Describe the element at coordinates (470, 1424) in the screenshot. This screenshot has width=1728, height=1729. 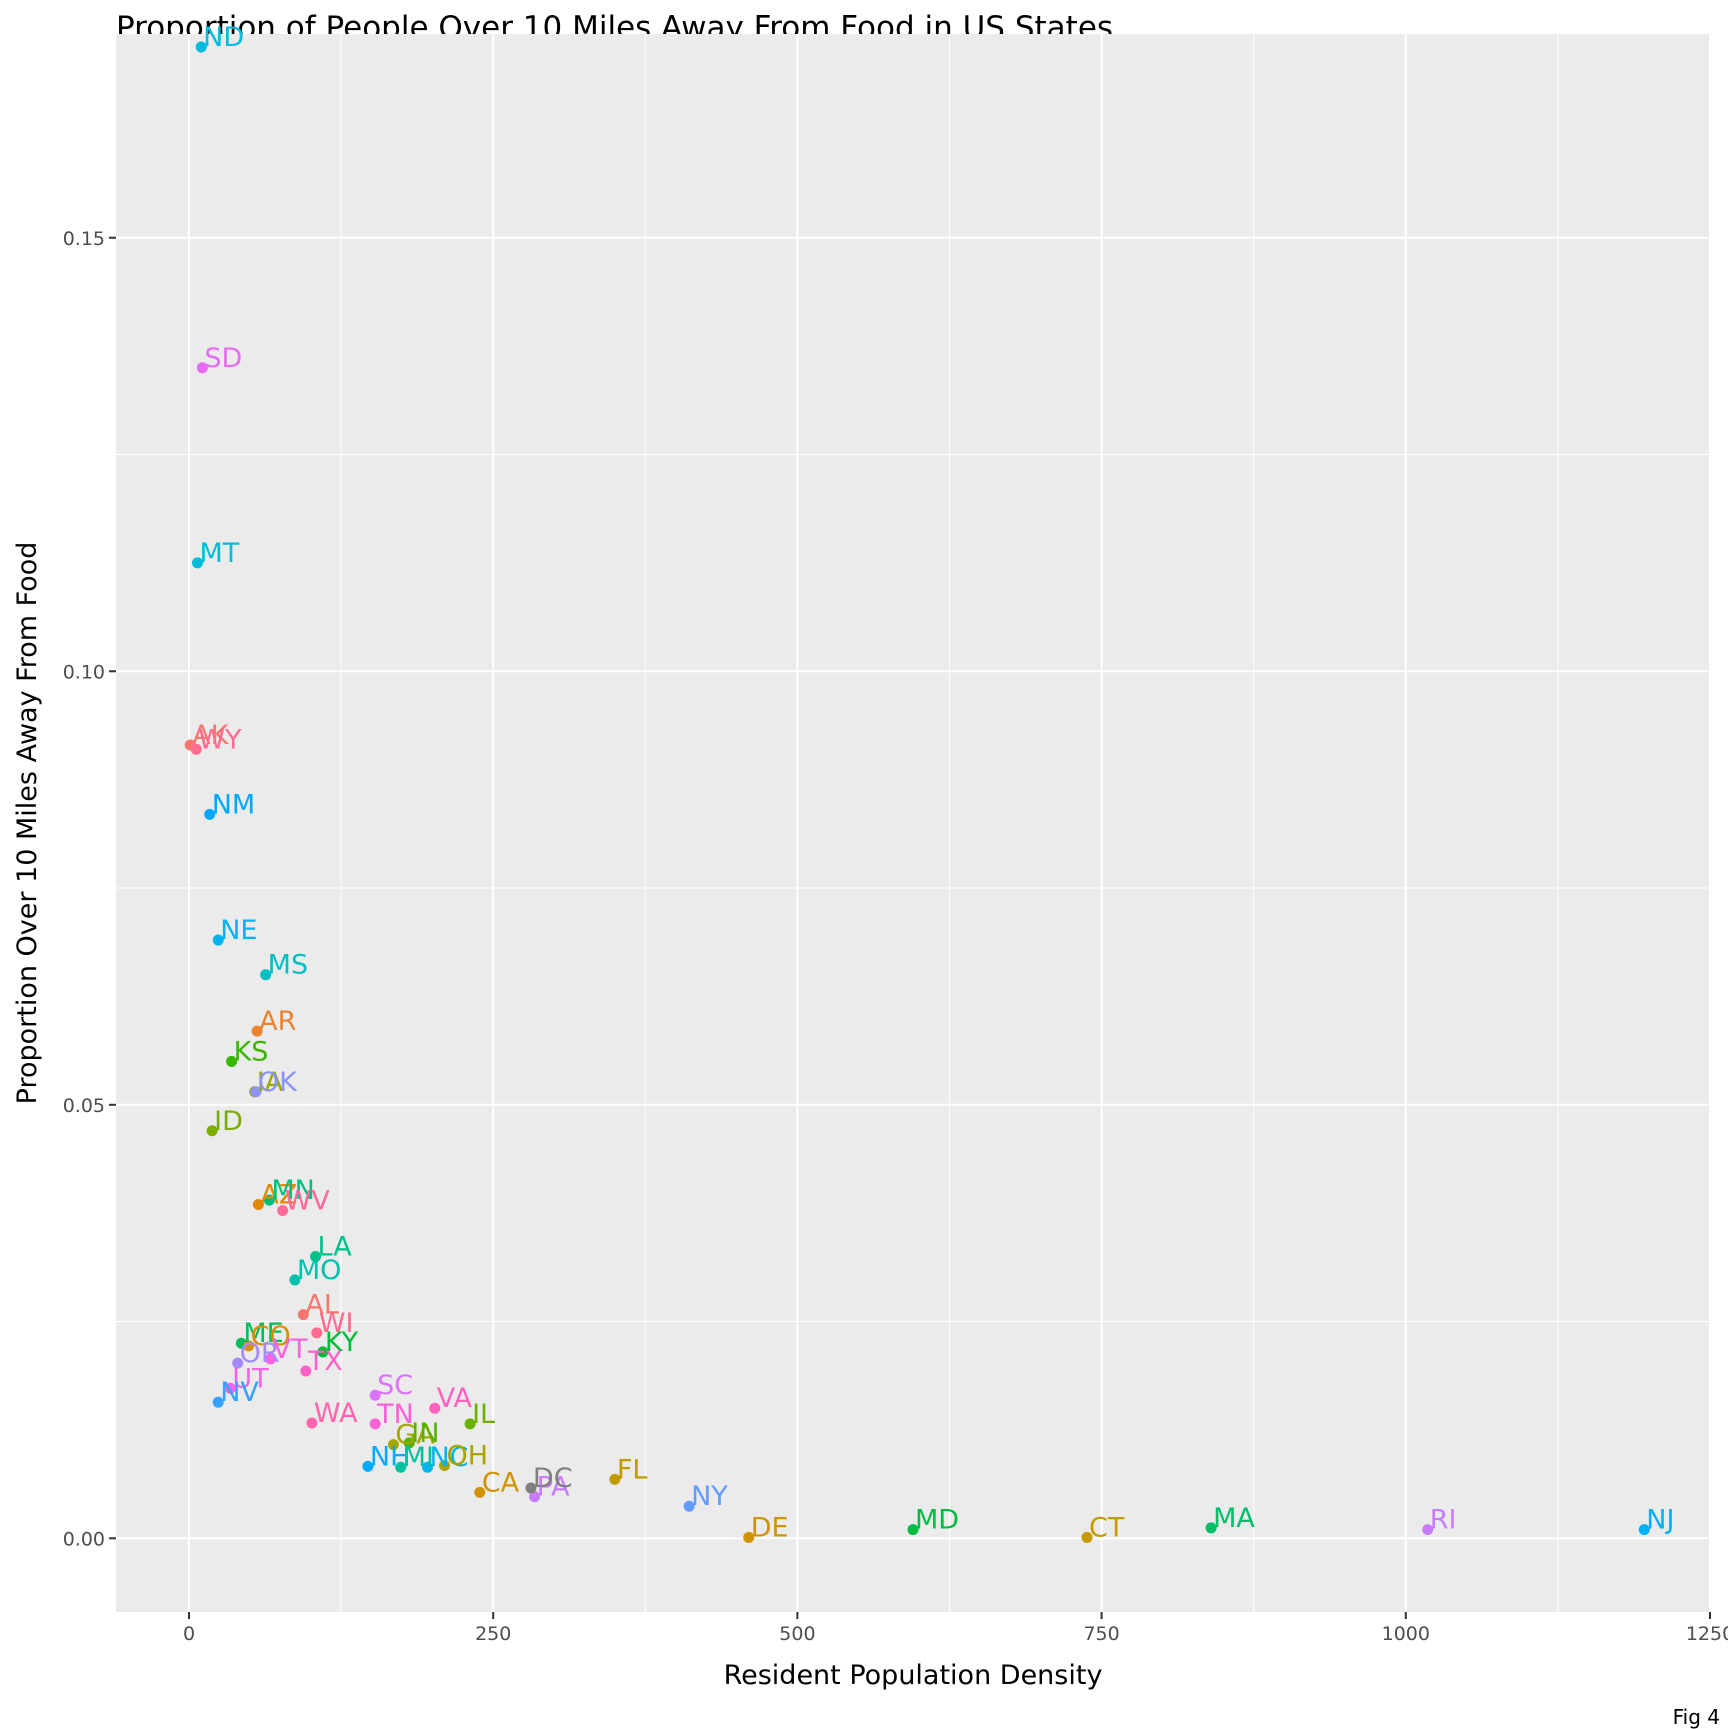
I see `data-point-il` at that location.